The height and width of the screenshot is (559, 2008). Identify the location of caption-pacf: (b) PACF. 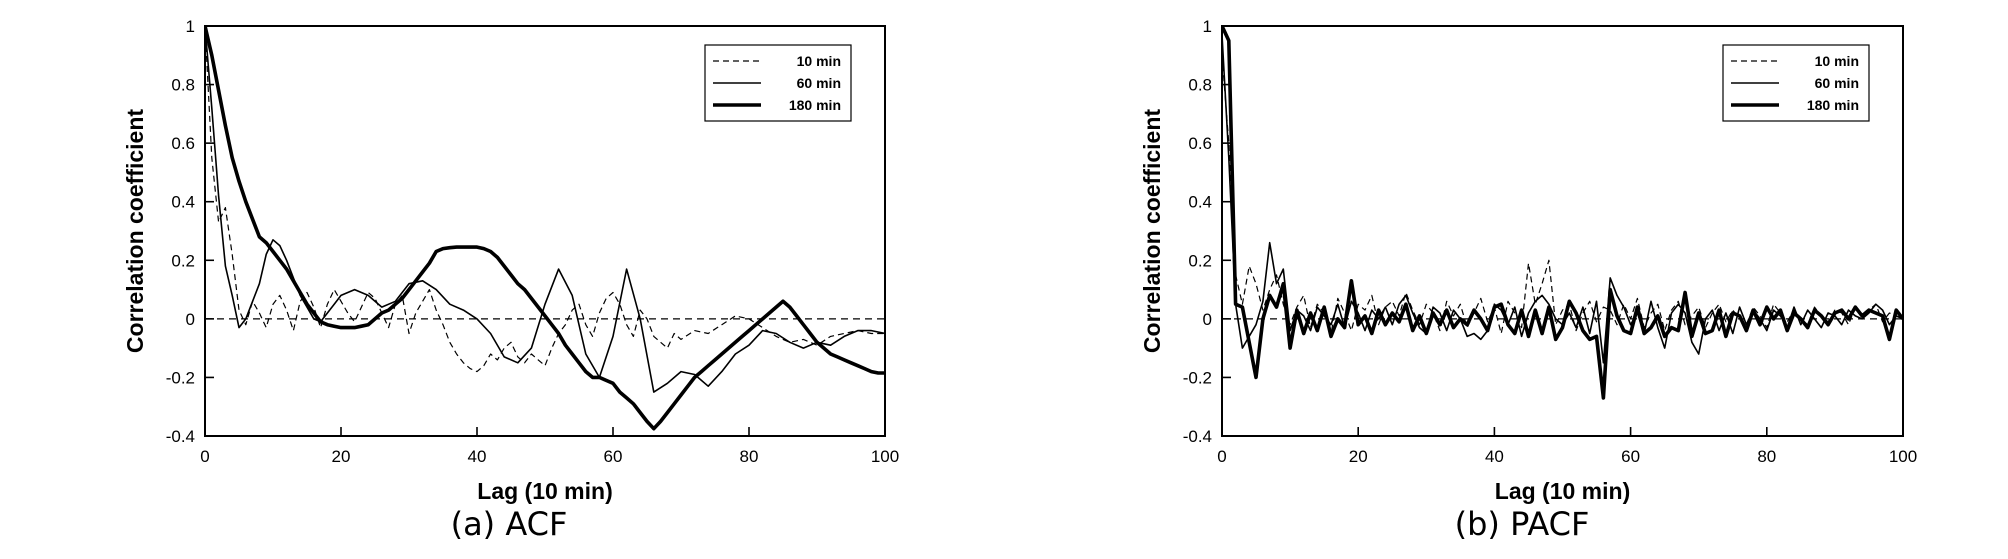
(1522, 524).